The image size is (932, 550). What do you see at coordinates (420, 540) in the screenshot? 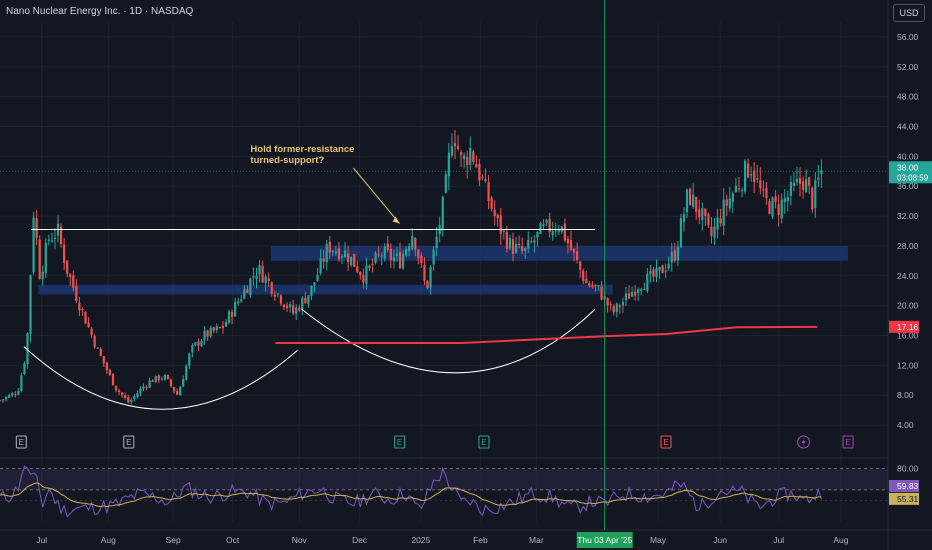
I see `x-tick-label: 2025` at bounding box center [420, 540].